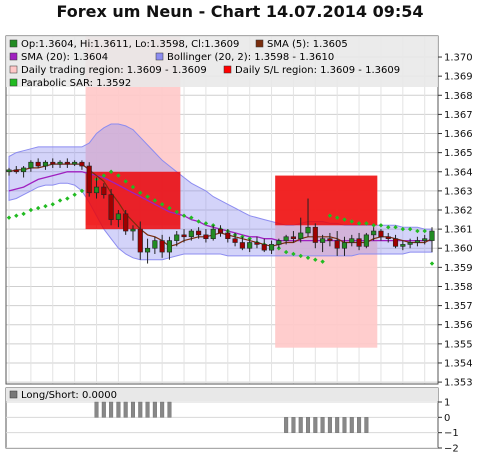  Describe the element at coordinates (458, 287) in the screenshot. I see `tick-label-12: 1.358` at that location.